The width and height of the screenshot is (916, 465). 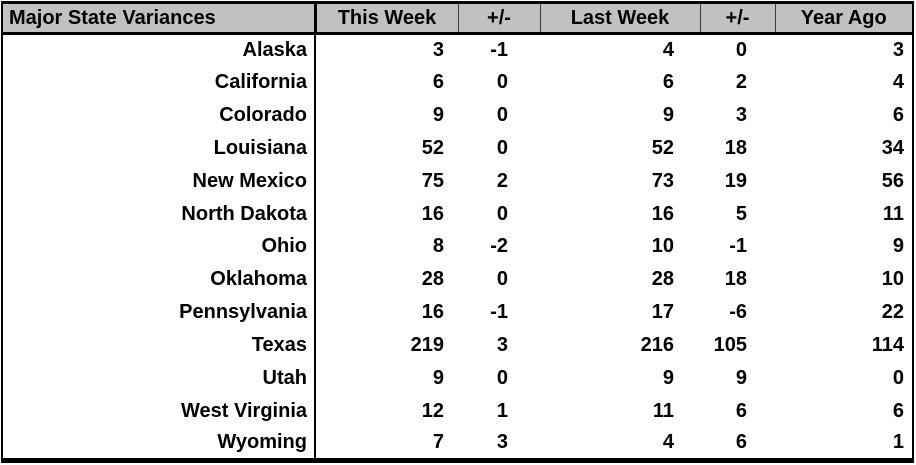 I want to click on table-title: Major State Variances, so click(x=159, y=18).